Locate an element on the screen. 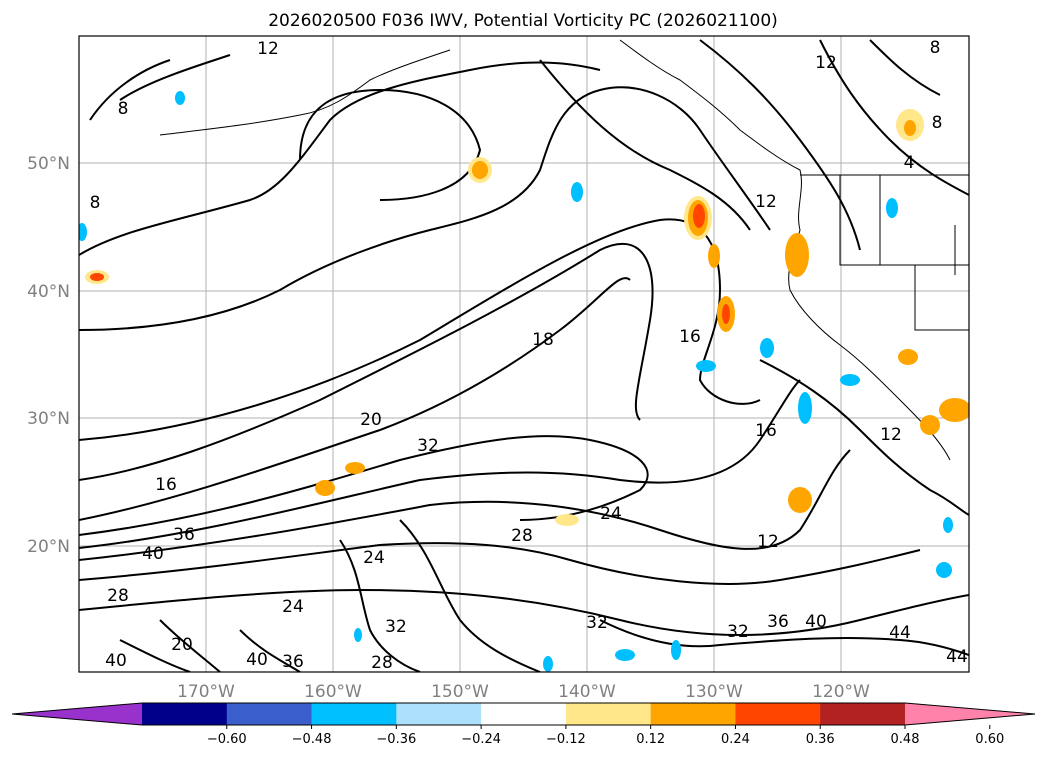  colorbar-tick-label: −0.36 is located at coordinates (396, 739).